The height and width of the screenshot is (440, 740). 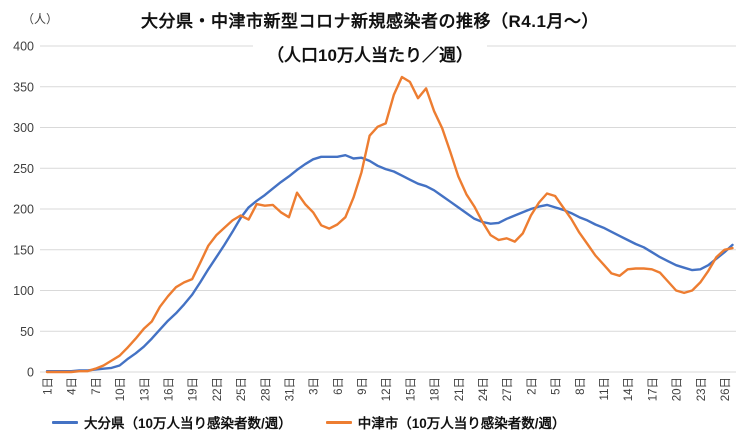 What do you see at coordinates (97, 386) in the screenshot?
I see `x-tick-label: 7日` at bounding box center [97, 386].